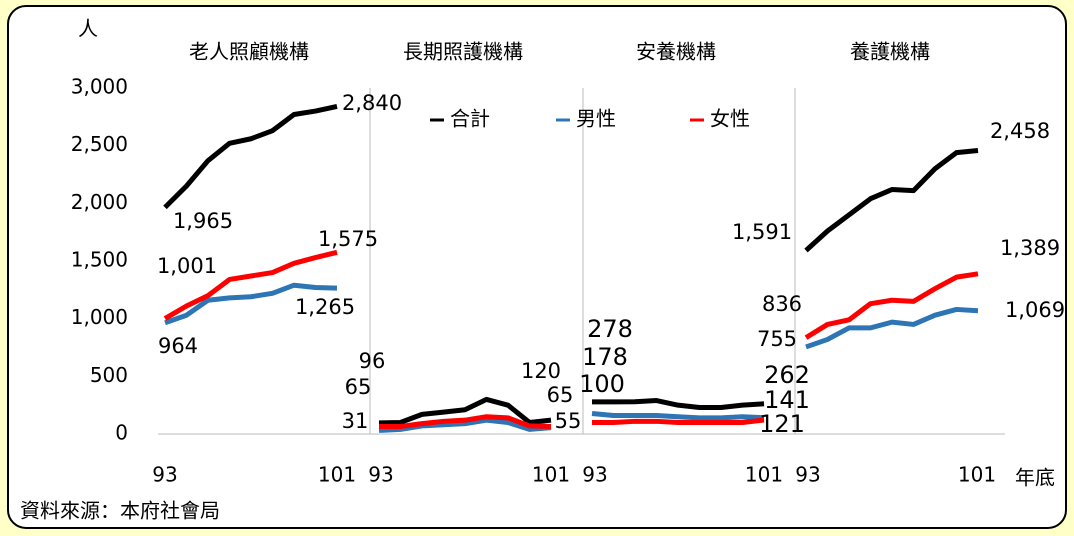 This screenshot has width=1074, height=536. I want to click on data-label: 2,458, so click(1020, 131).